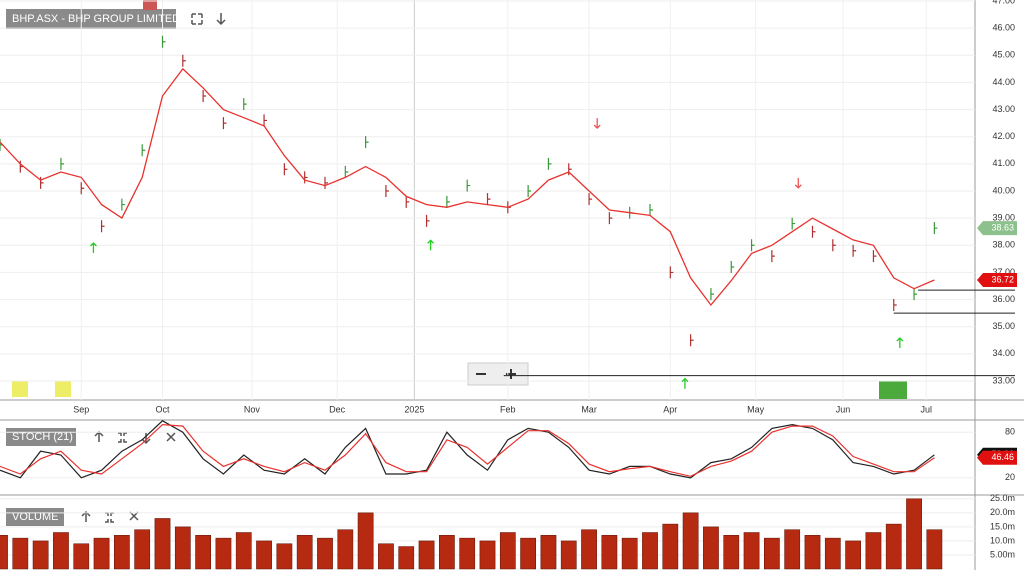  I want to click on y-tick-label: 15.0m, so click(1002, 526).